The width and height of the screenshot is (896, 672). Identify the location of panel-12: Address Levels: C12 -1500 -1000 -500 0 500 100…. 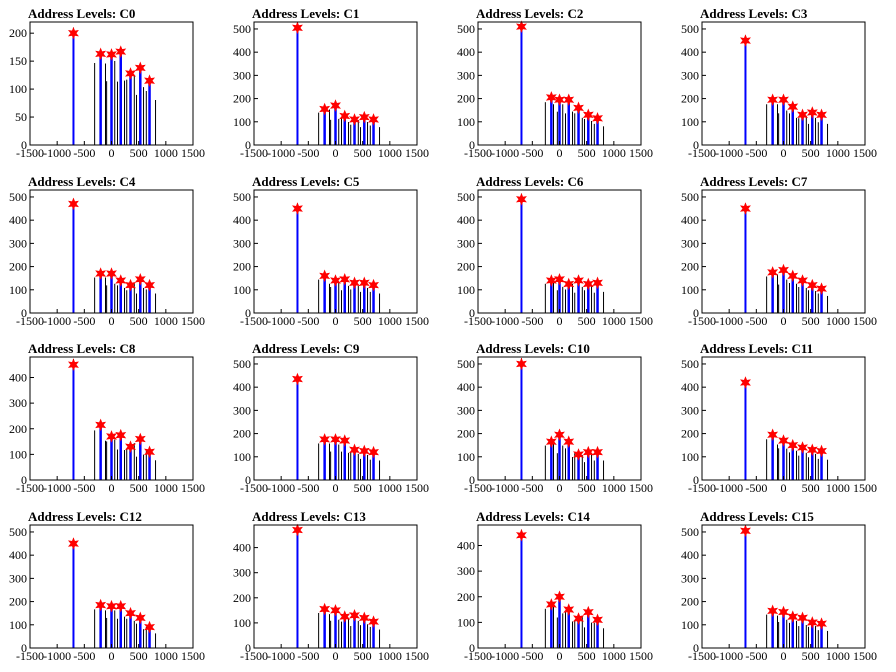
(107, 586).